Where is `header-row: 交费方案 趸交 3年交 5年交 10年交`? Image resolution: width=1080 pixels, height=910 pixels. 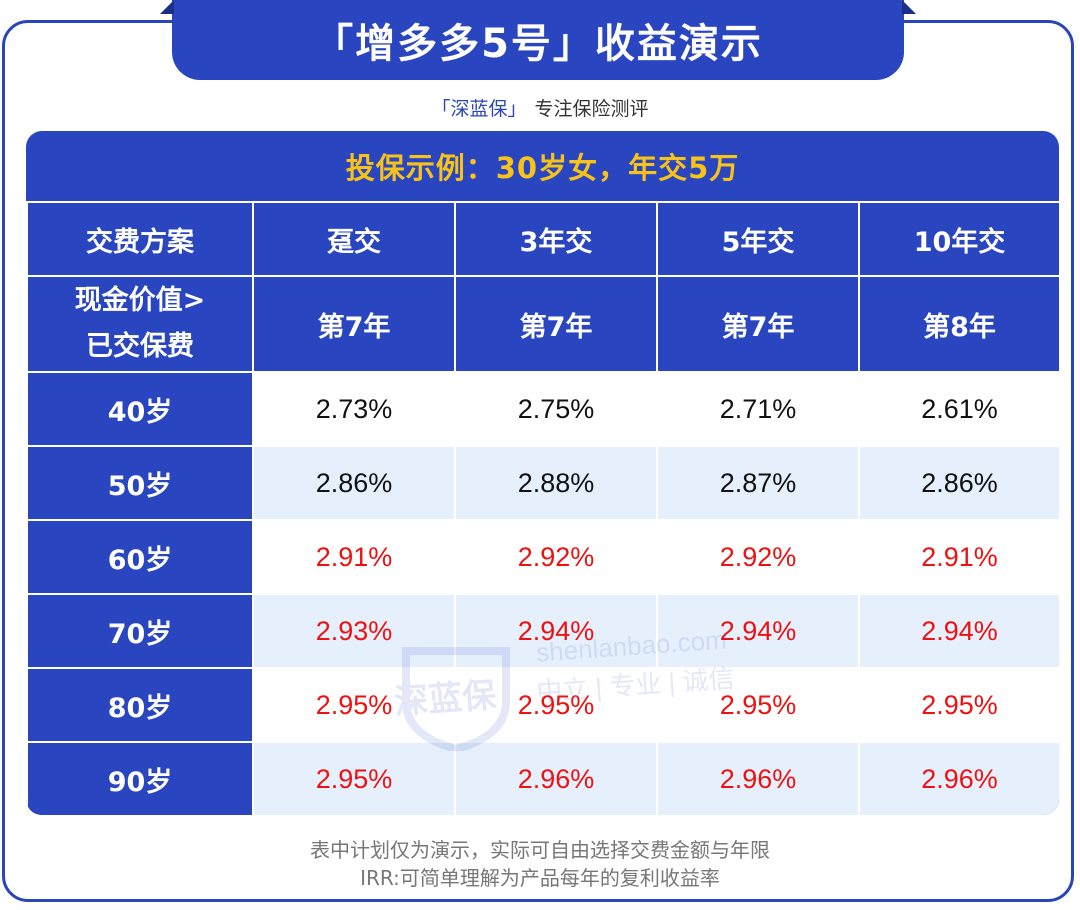
header-row: 交费方案 趸交 3年交 5年交 10年交 is located at coordinates (542, 239).